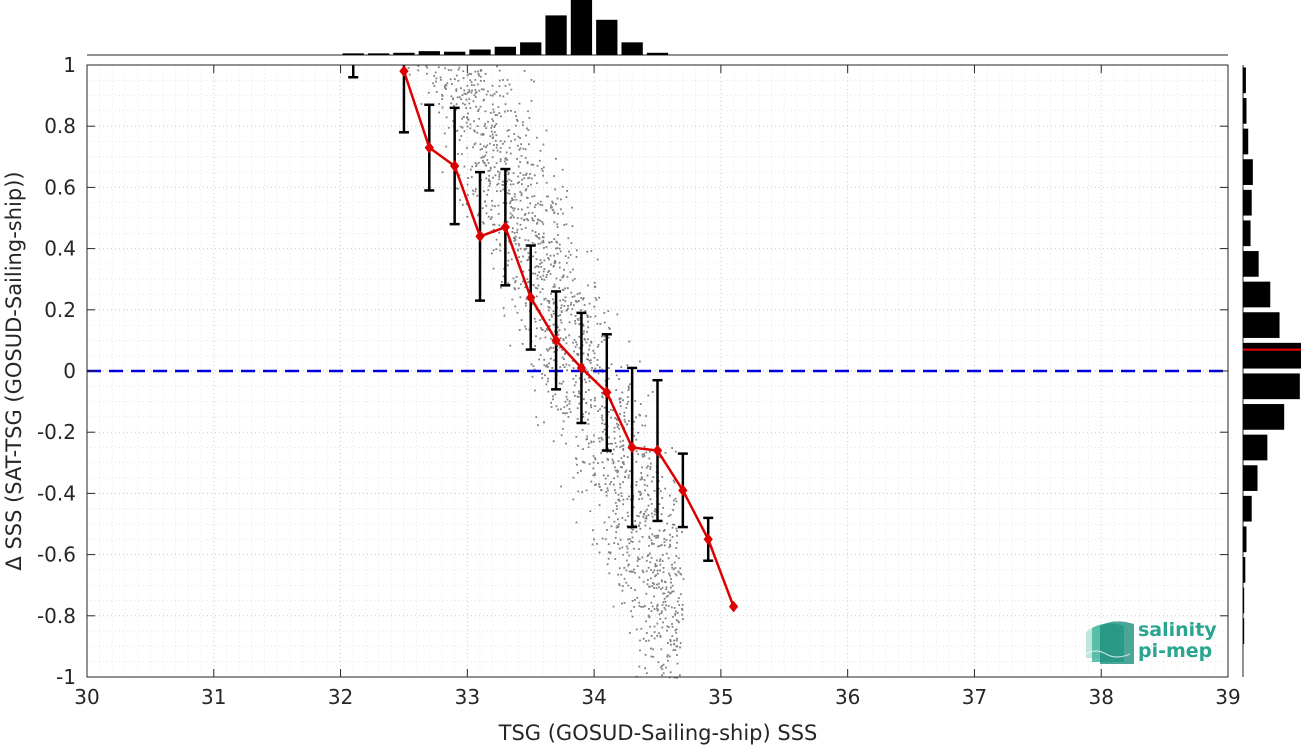 This screenshot has width=1302, height=747. What do you see at coordinates (86, 697) in the screenshot?
I see `x-tick-label: 30` at bounding box center [86, 697].